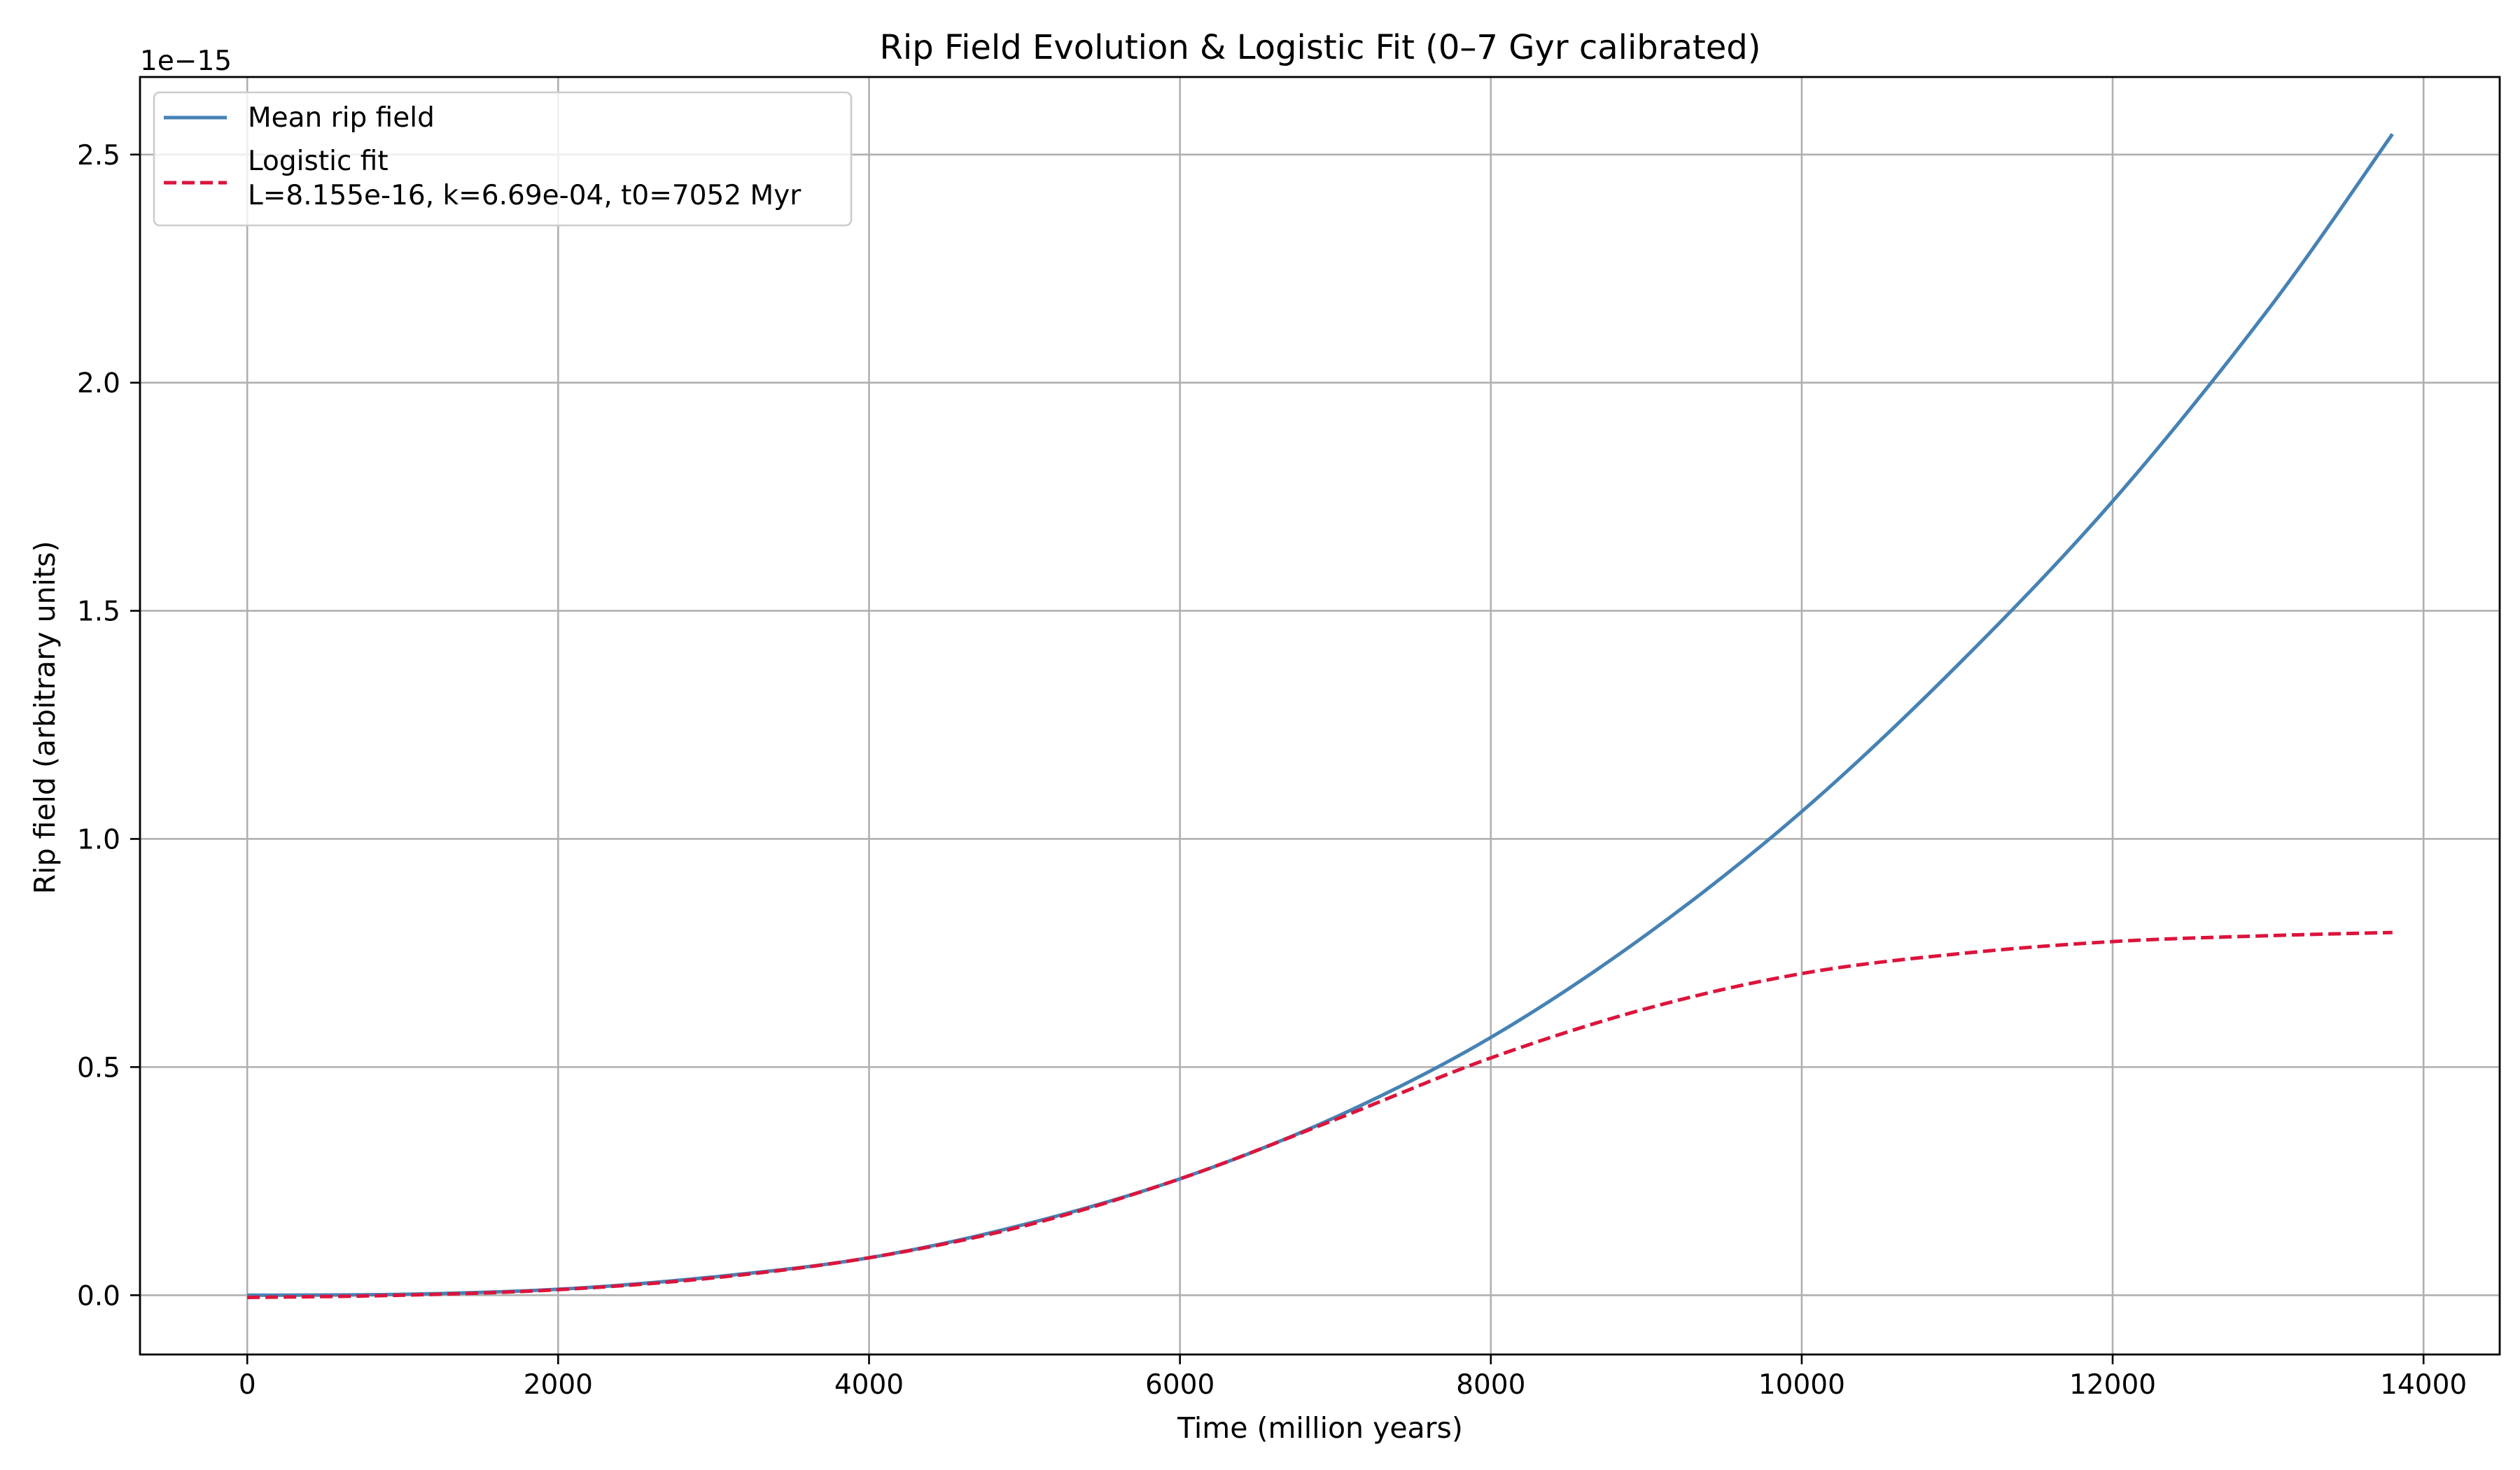 The image size is (2520, 1470). Describe the element at coordinates (2423, 1385) in the screenshot. I see `x-tick-label: 14000` at that location.